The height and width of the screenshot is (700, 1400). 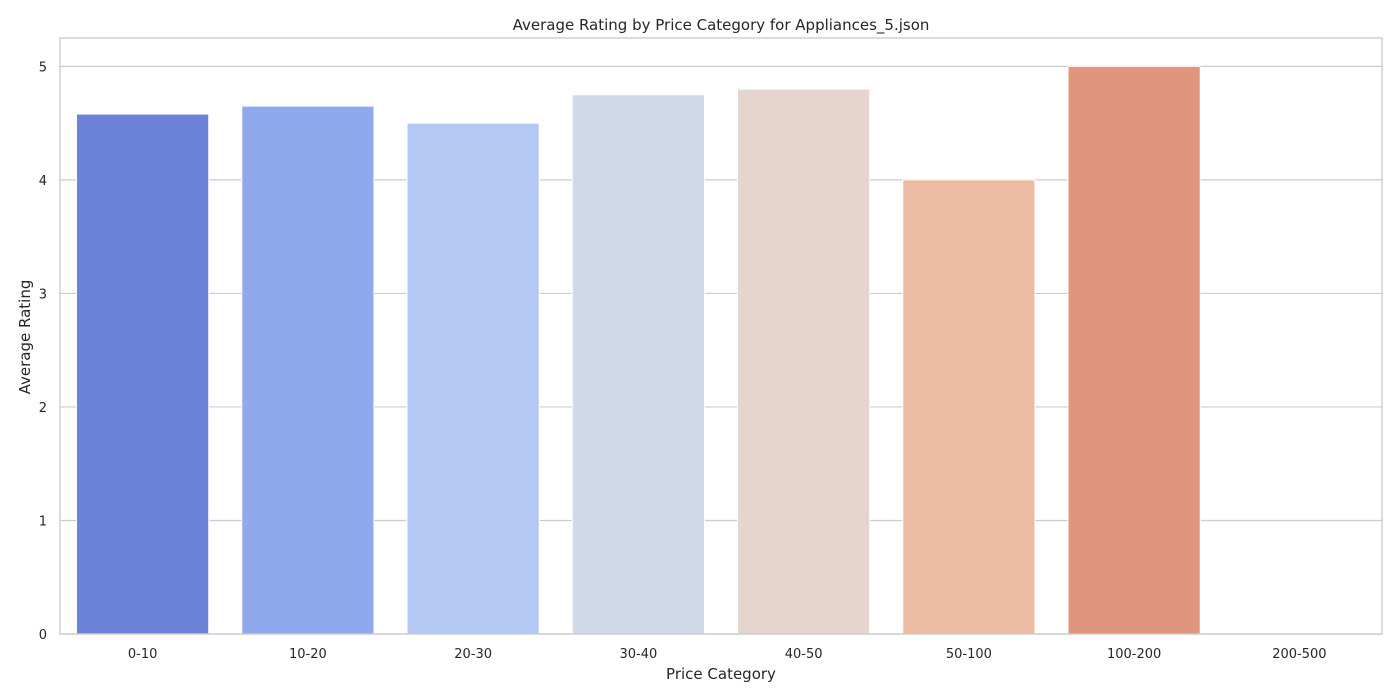 I want to click on y-tick-label: 2, so click(x=43, y=408).